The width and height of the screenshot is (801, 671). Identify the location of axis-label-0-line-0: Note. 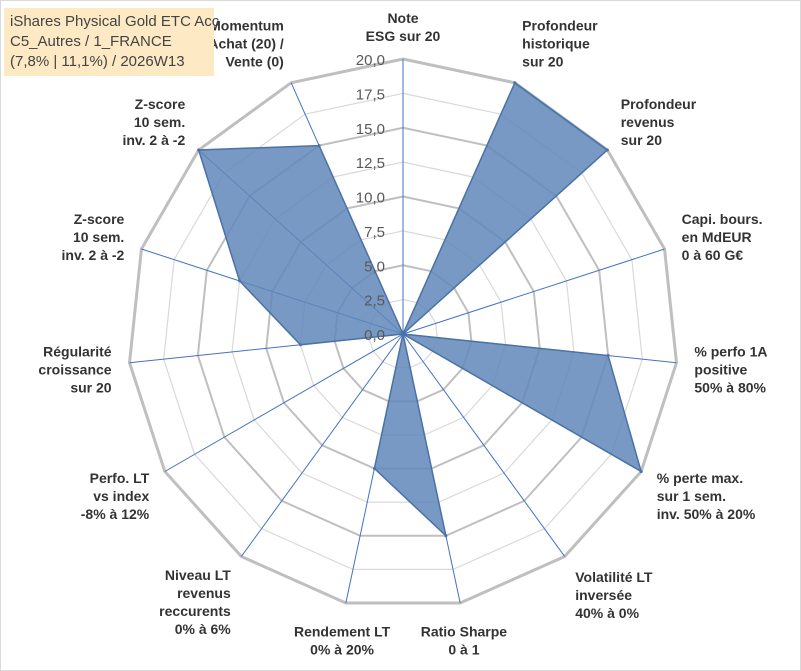
(402, 18).